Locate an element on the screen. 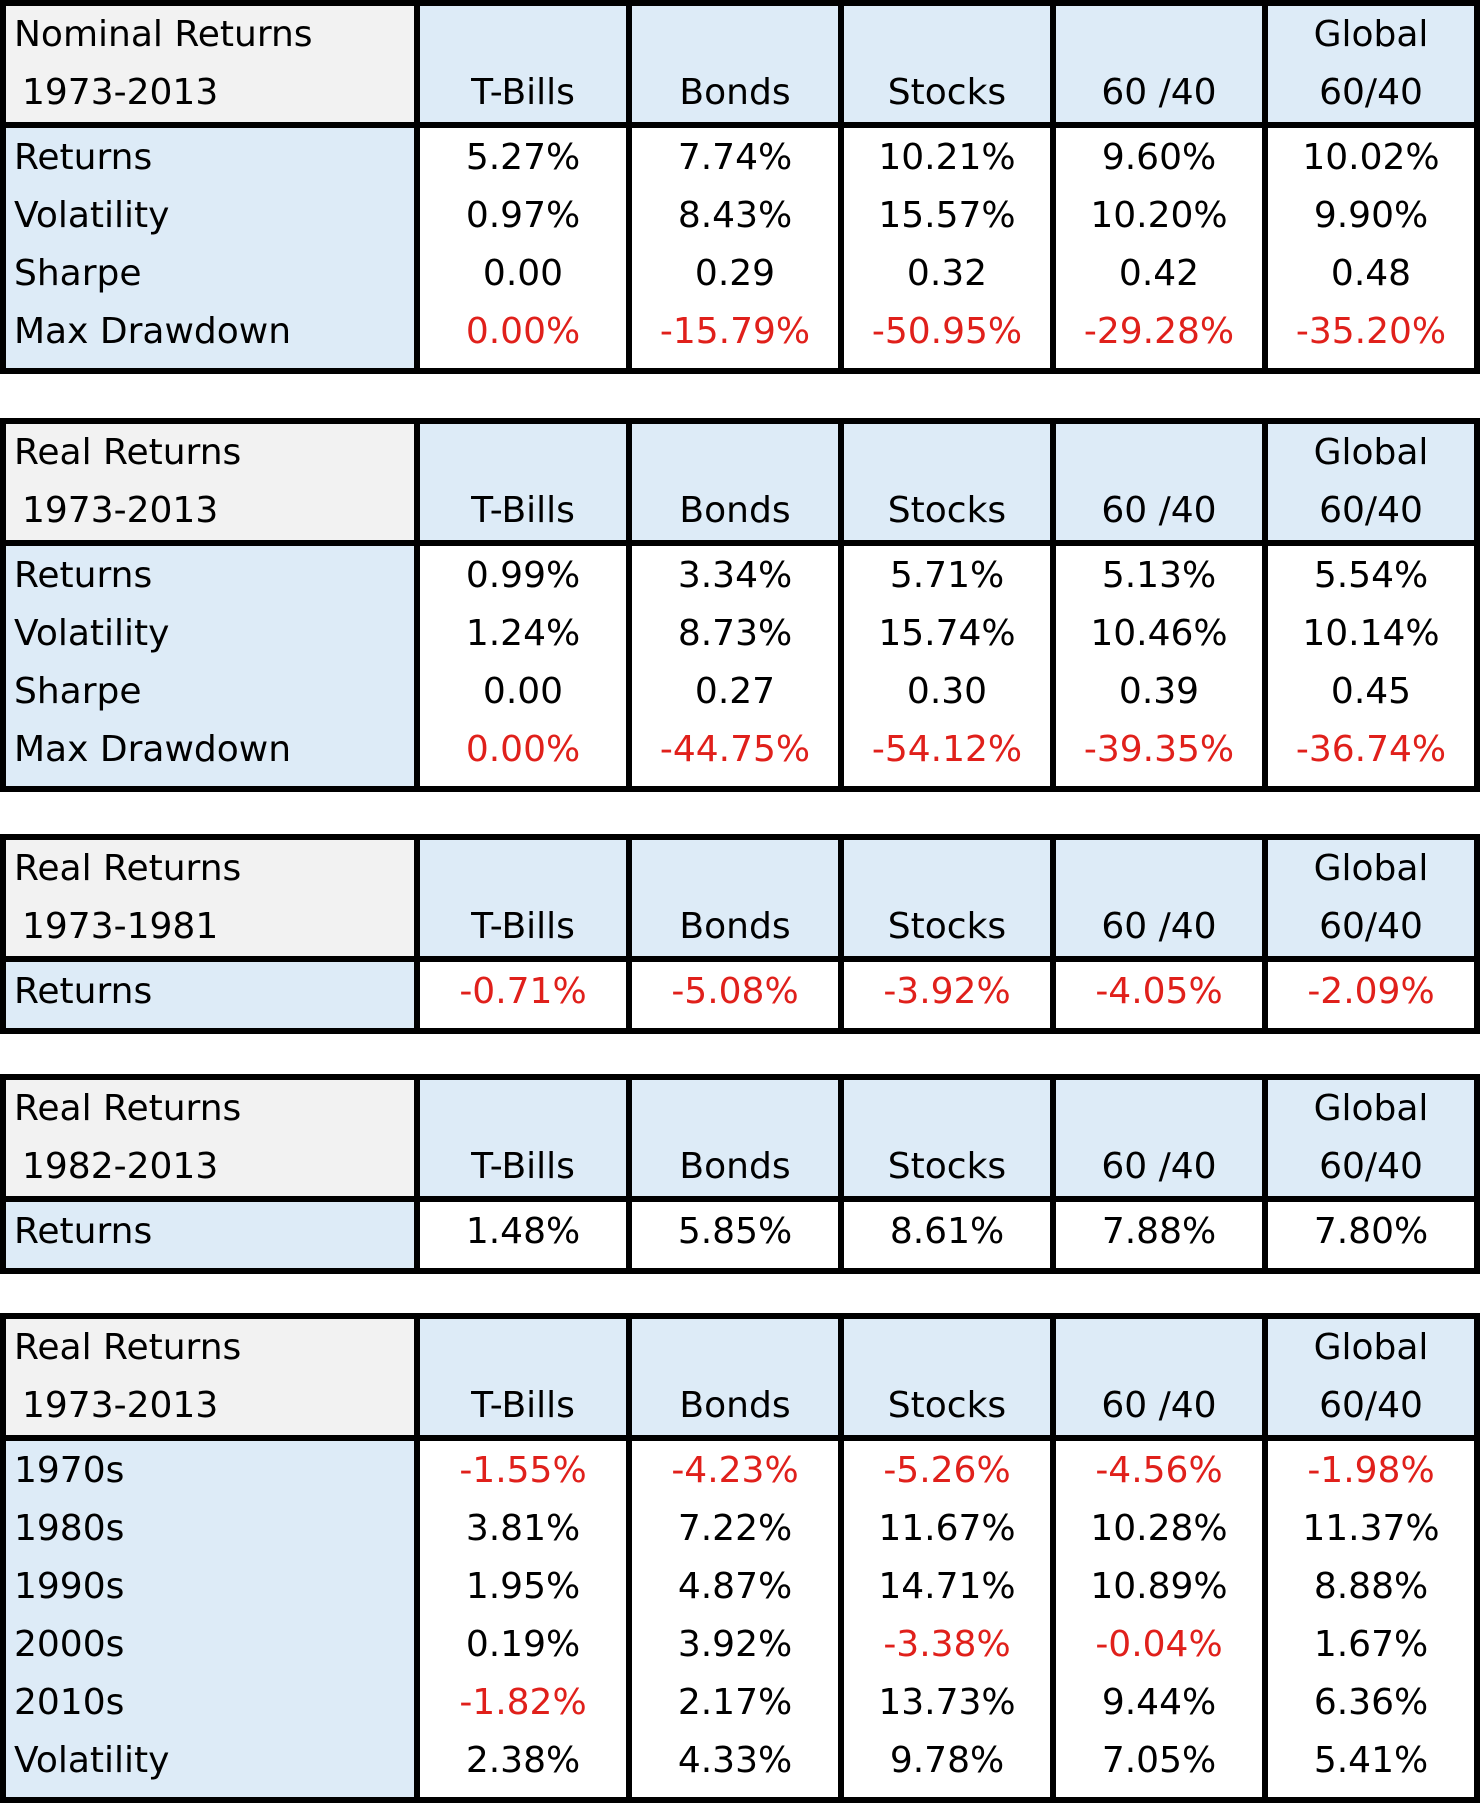  cell-value: 10.46% is located at coordinates (1159, 633).